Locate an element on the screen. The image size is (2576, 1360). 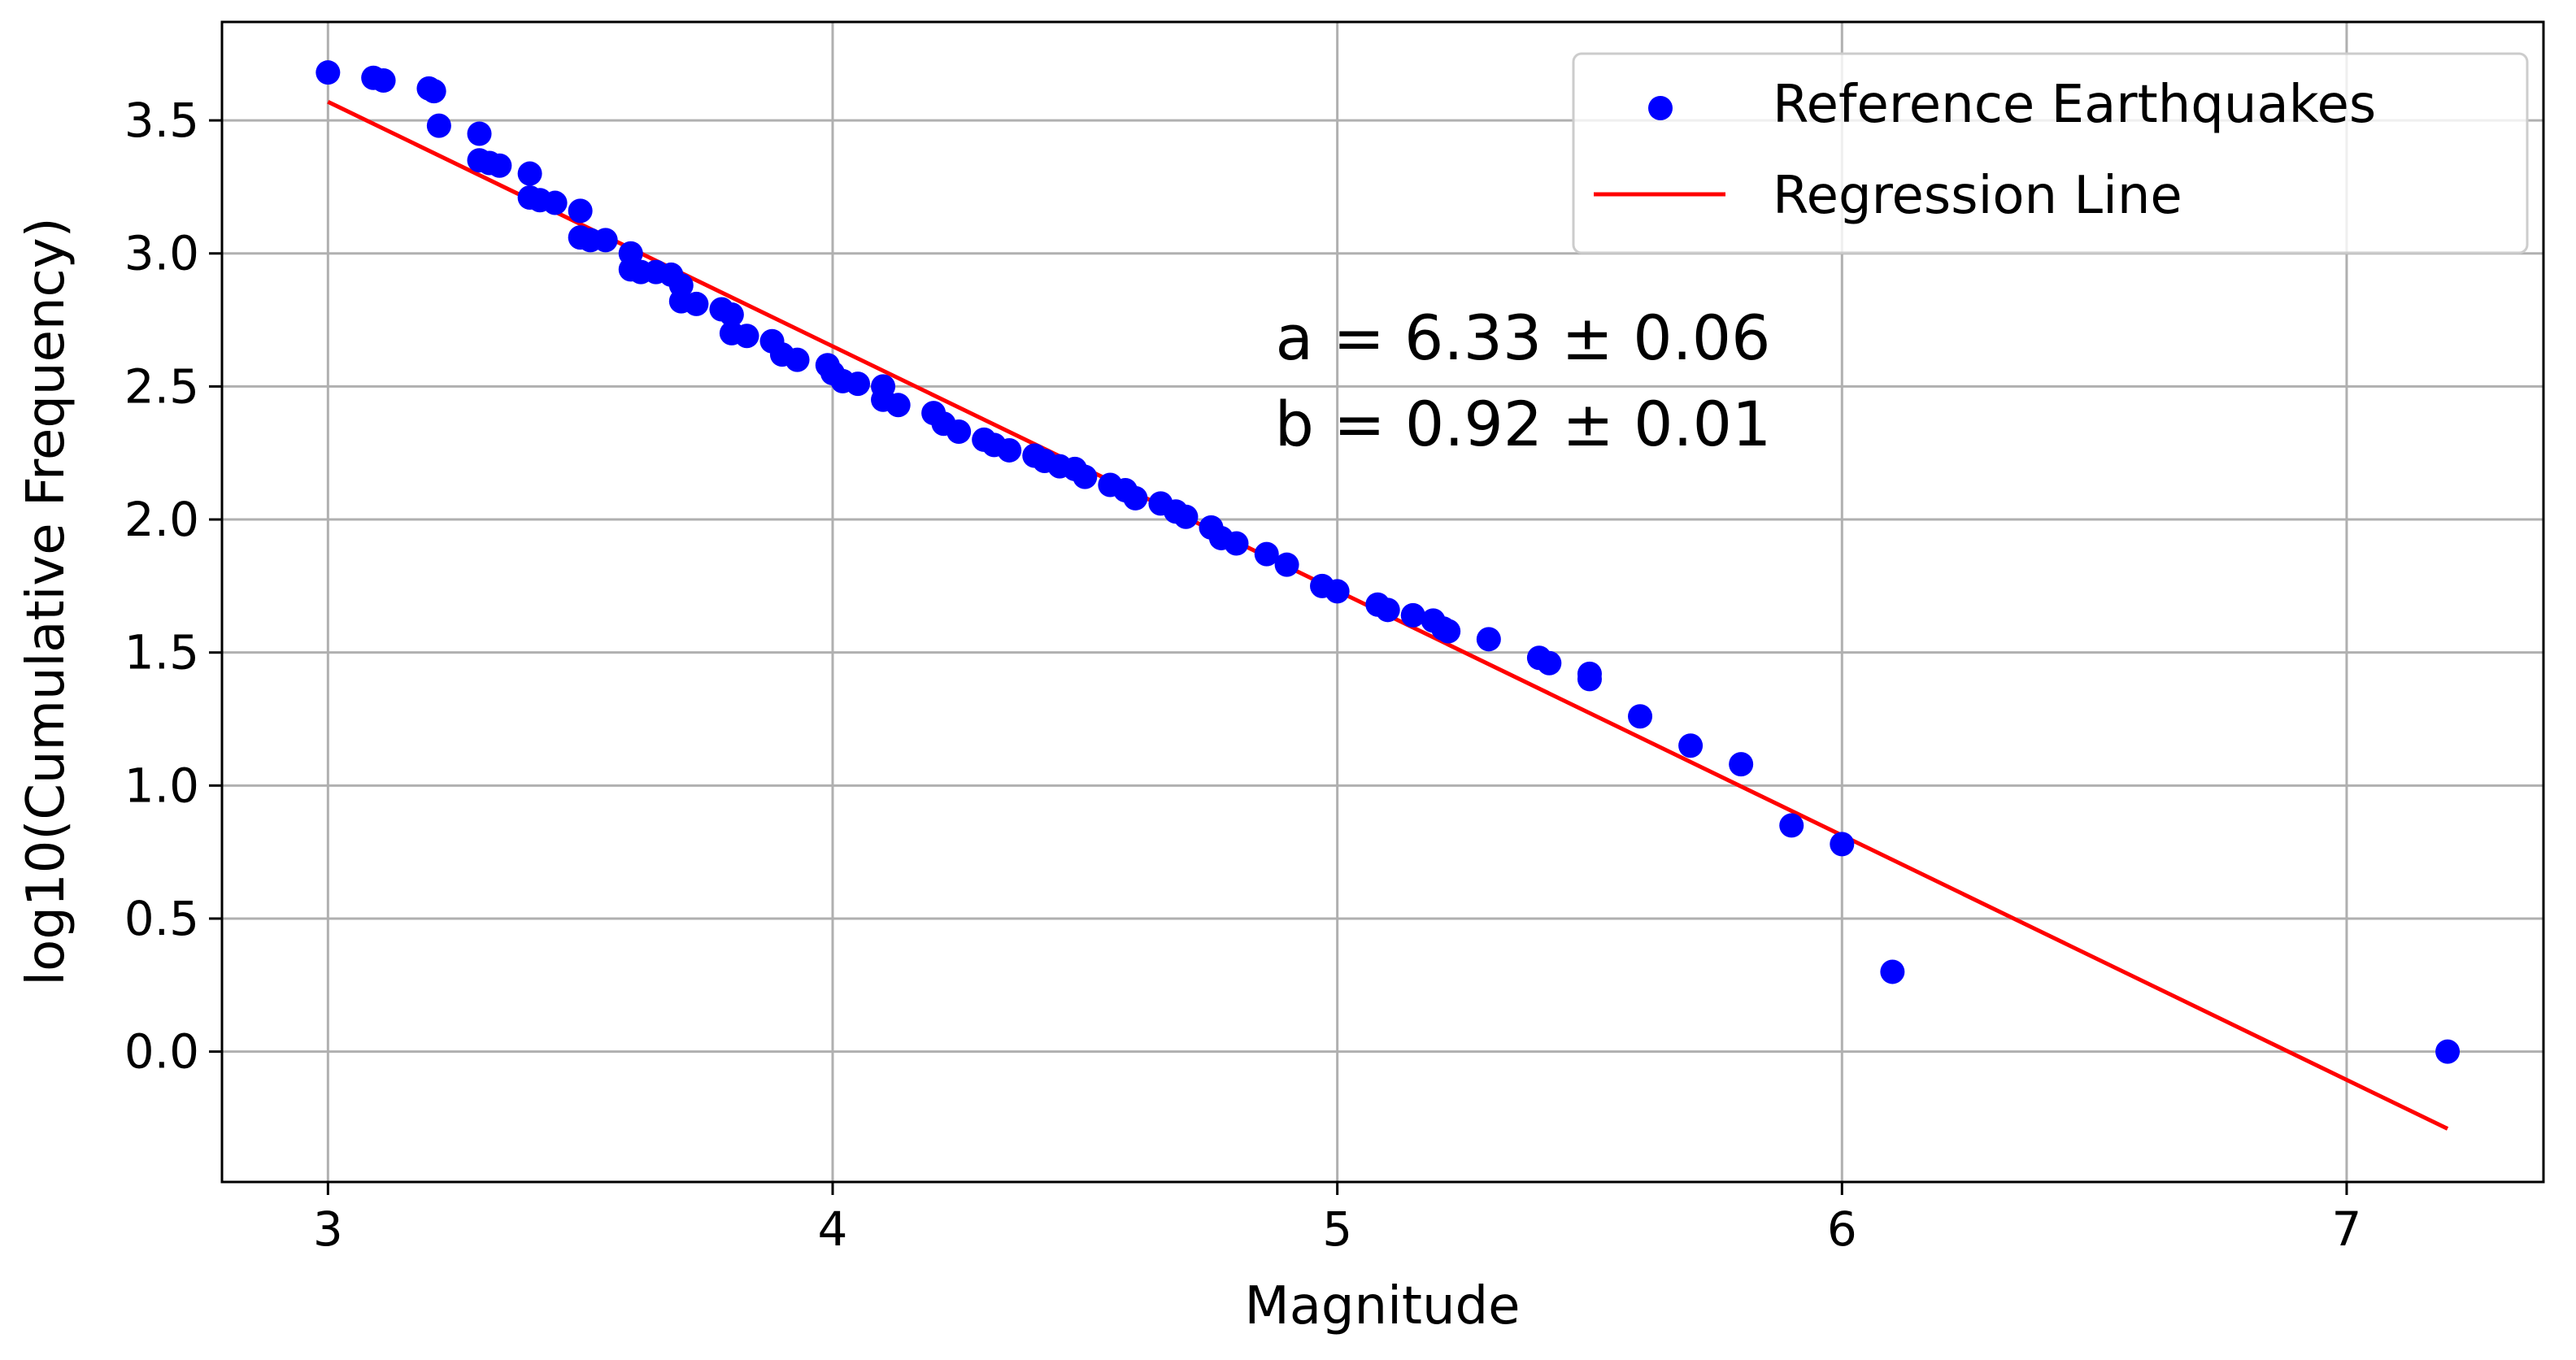
y-axis-title: log10(Cumulative Frequency) is located at coordinates (46, 601).